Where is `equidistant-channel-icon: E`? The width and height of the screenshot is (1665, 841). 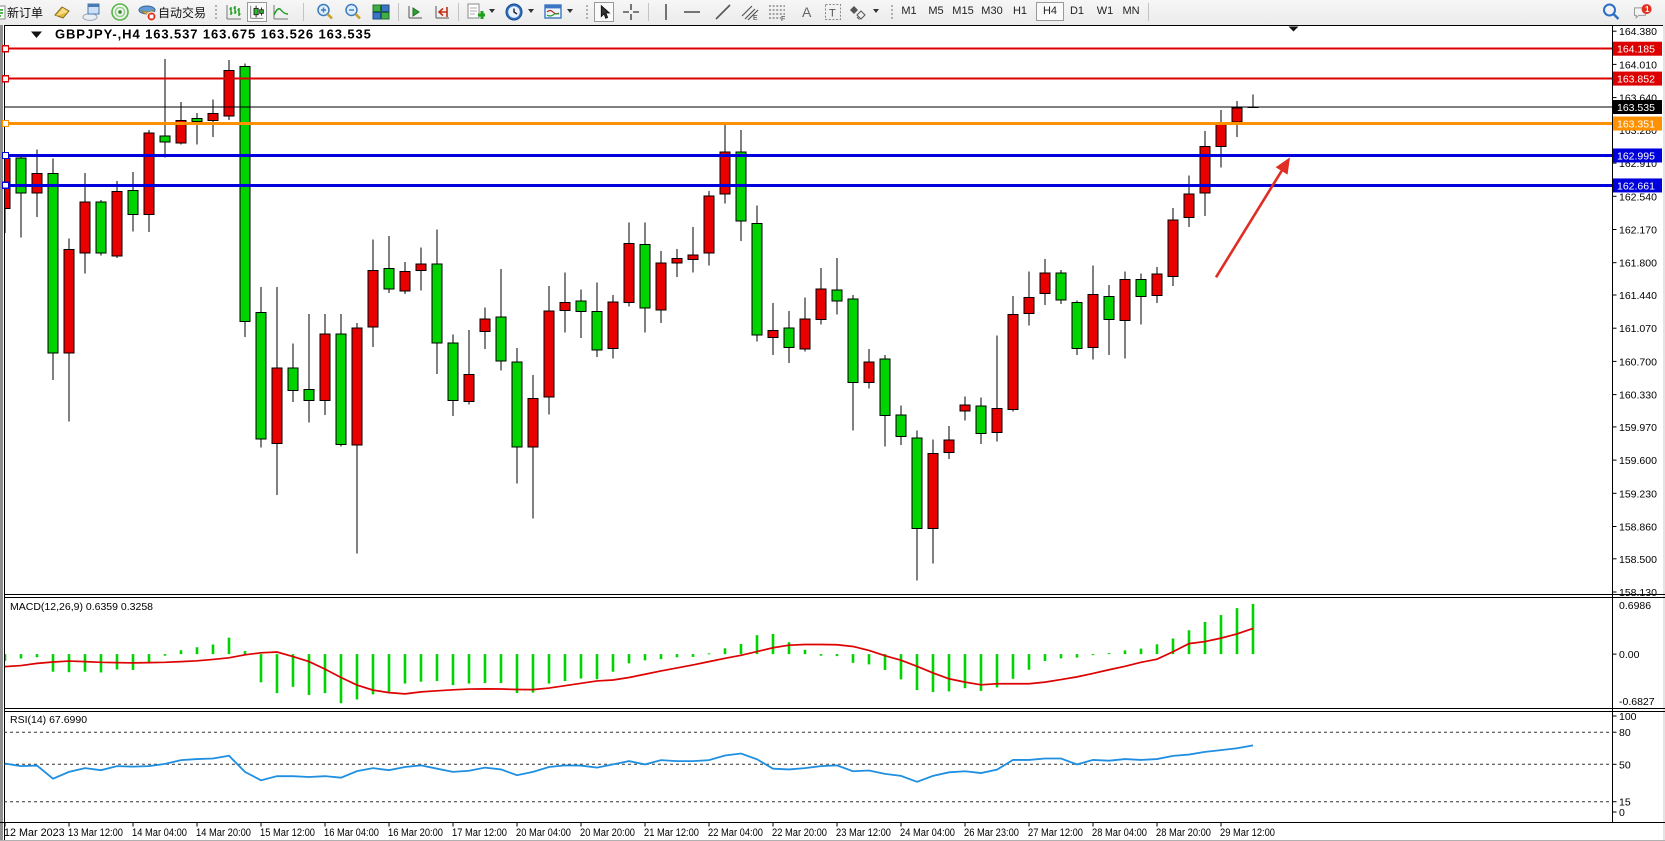
equidistant-channel-icon: E is located at coordinates (750, 12).